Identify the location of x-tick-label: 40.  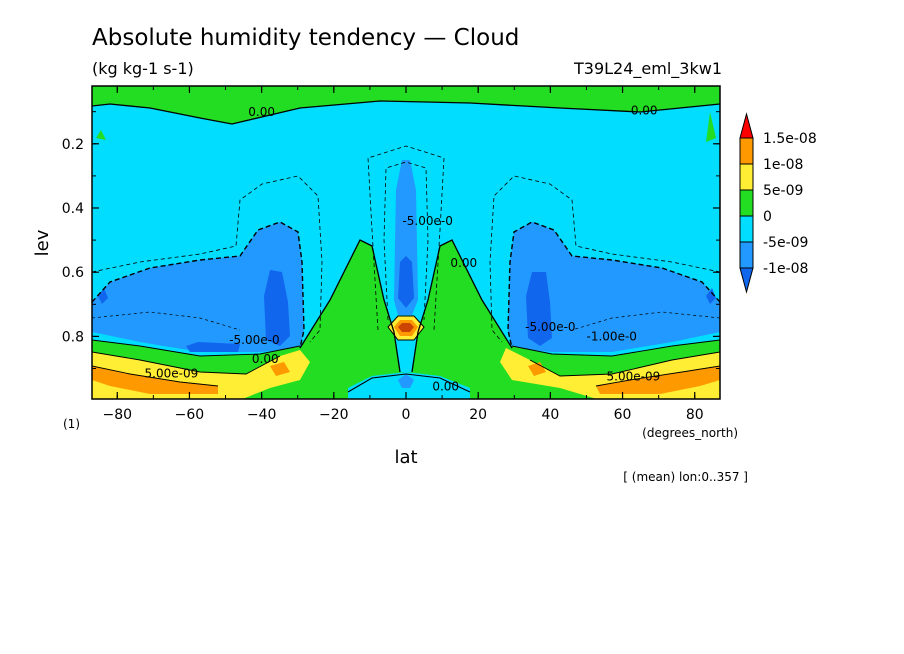
(550, 415).